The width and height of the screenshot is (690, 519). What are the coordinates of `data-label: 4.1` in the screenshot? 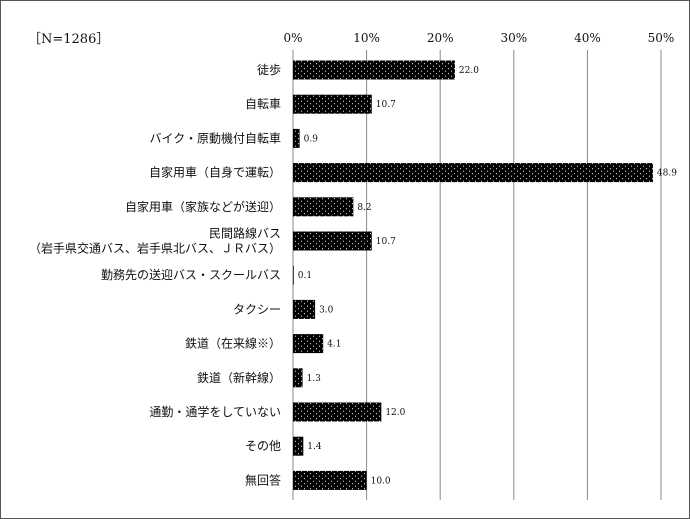 It's located at (334, 345).